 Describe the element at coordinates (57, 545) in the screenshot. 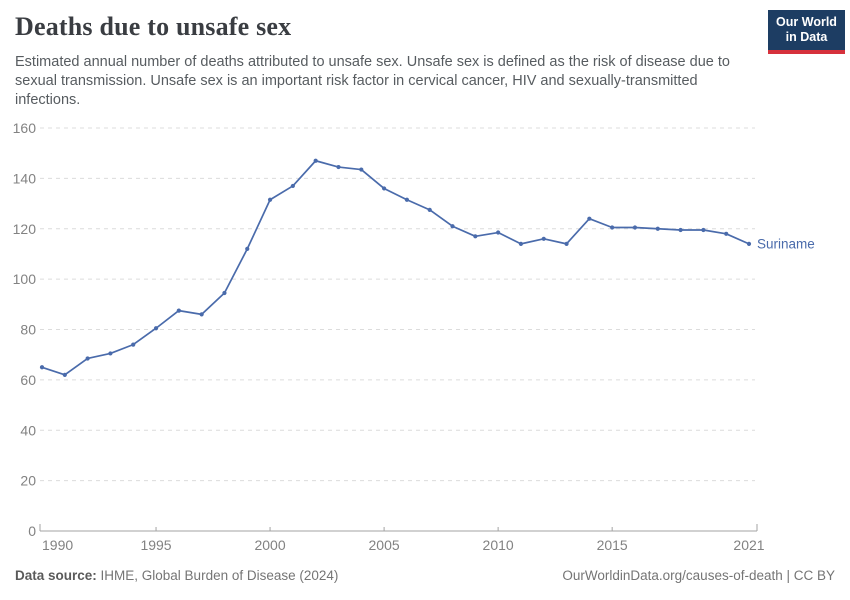

I see `x-axis-tick-label: 1990` at that location.